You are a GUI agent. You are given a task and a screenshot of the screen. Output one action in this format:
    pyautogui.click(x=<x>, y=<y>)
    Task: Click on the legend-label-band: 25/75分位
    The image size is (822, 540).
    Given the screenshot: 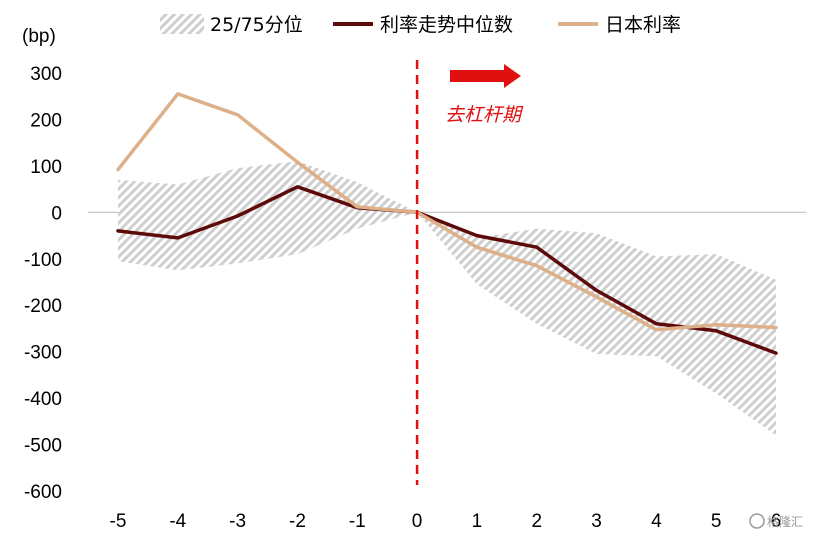 What is the action you would take?
    pyautogui.click(x=256, y=25)
    